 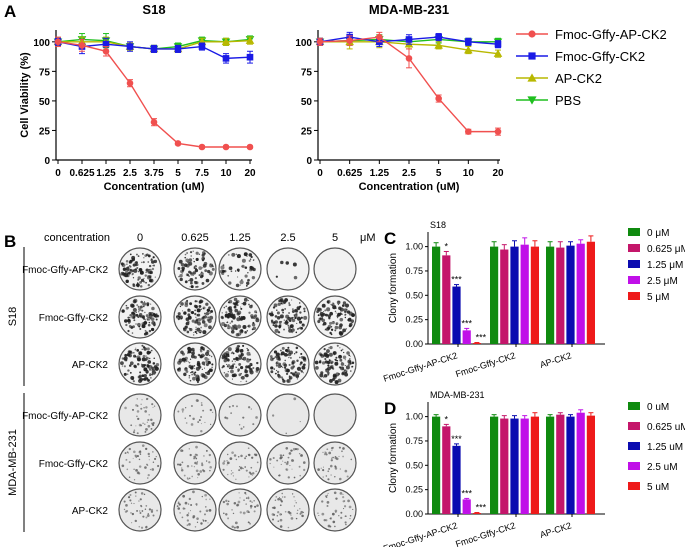 What do you see at coordinates (41, 43) in the screenshot?
I see `y-tick-label: 100` at bounding box center [41, 43].